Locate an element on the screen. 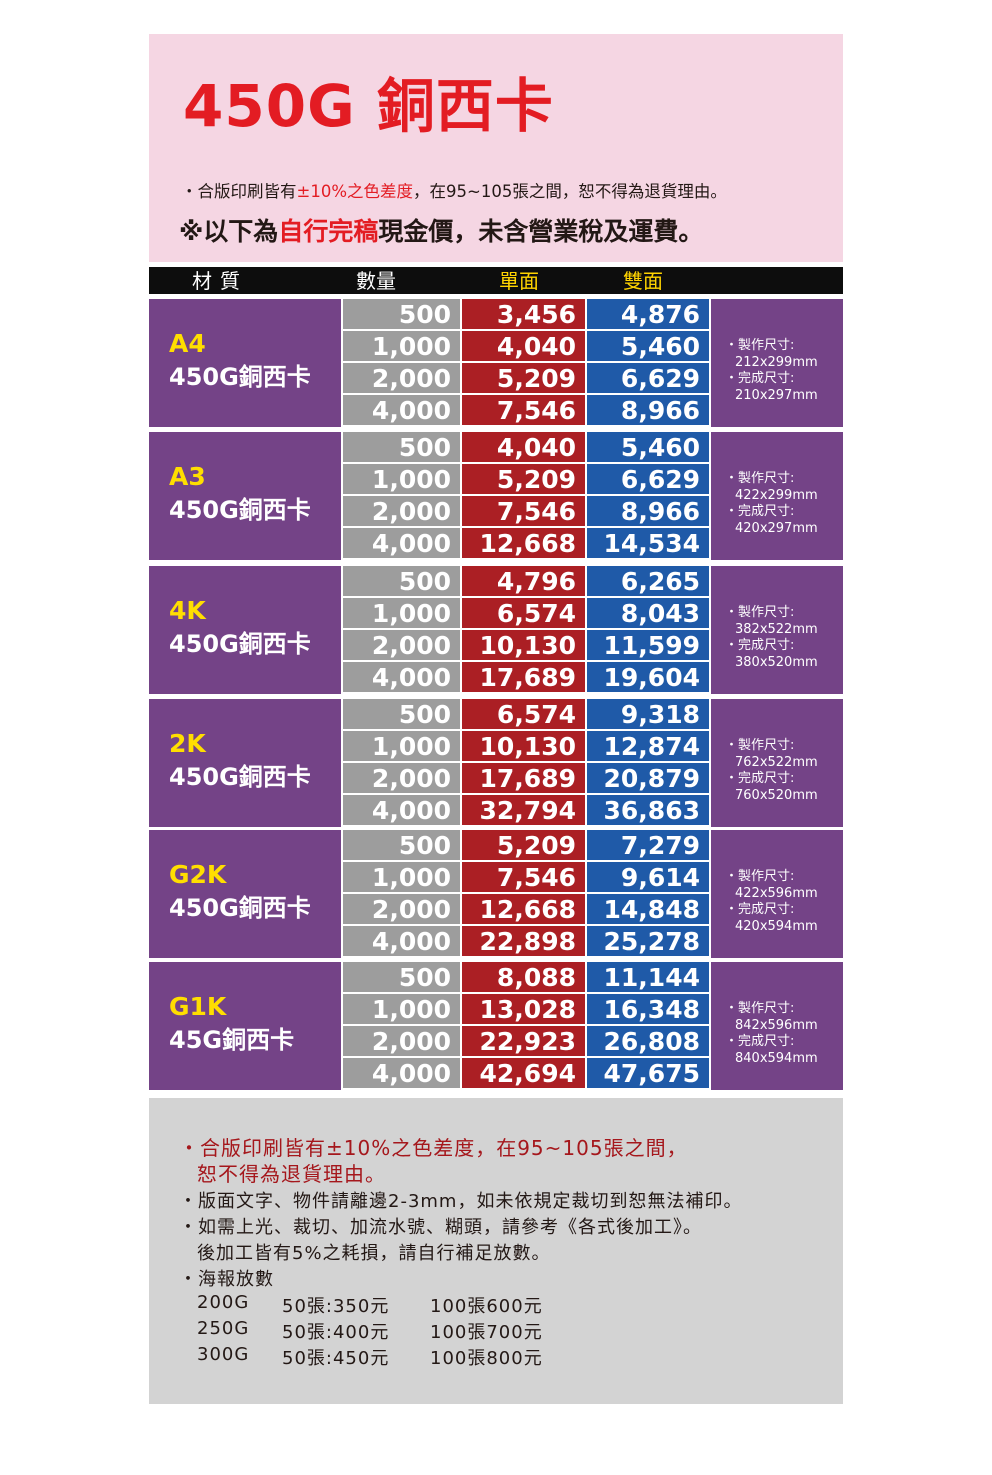  table-row: 2,000 5,209 6,629 is located at coordinates (526, 379).